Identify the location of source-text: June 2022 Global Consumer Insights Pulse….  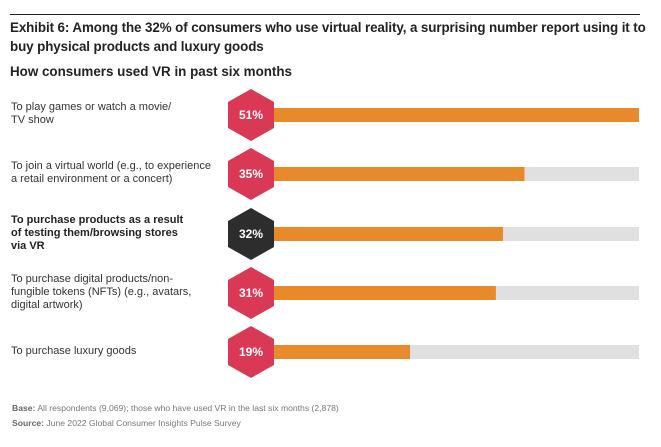
(142, 423).